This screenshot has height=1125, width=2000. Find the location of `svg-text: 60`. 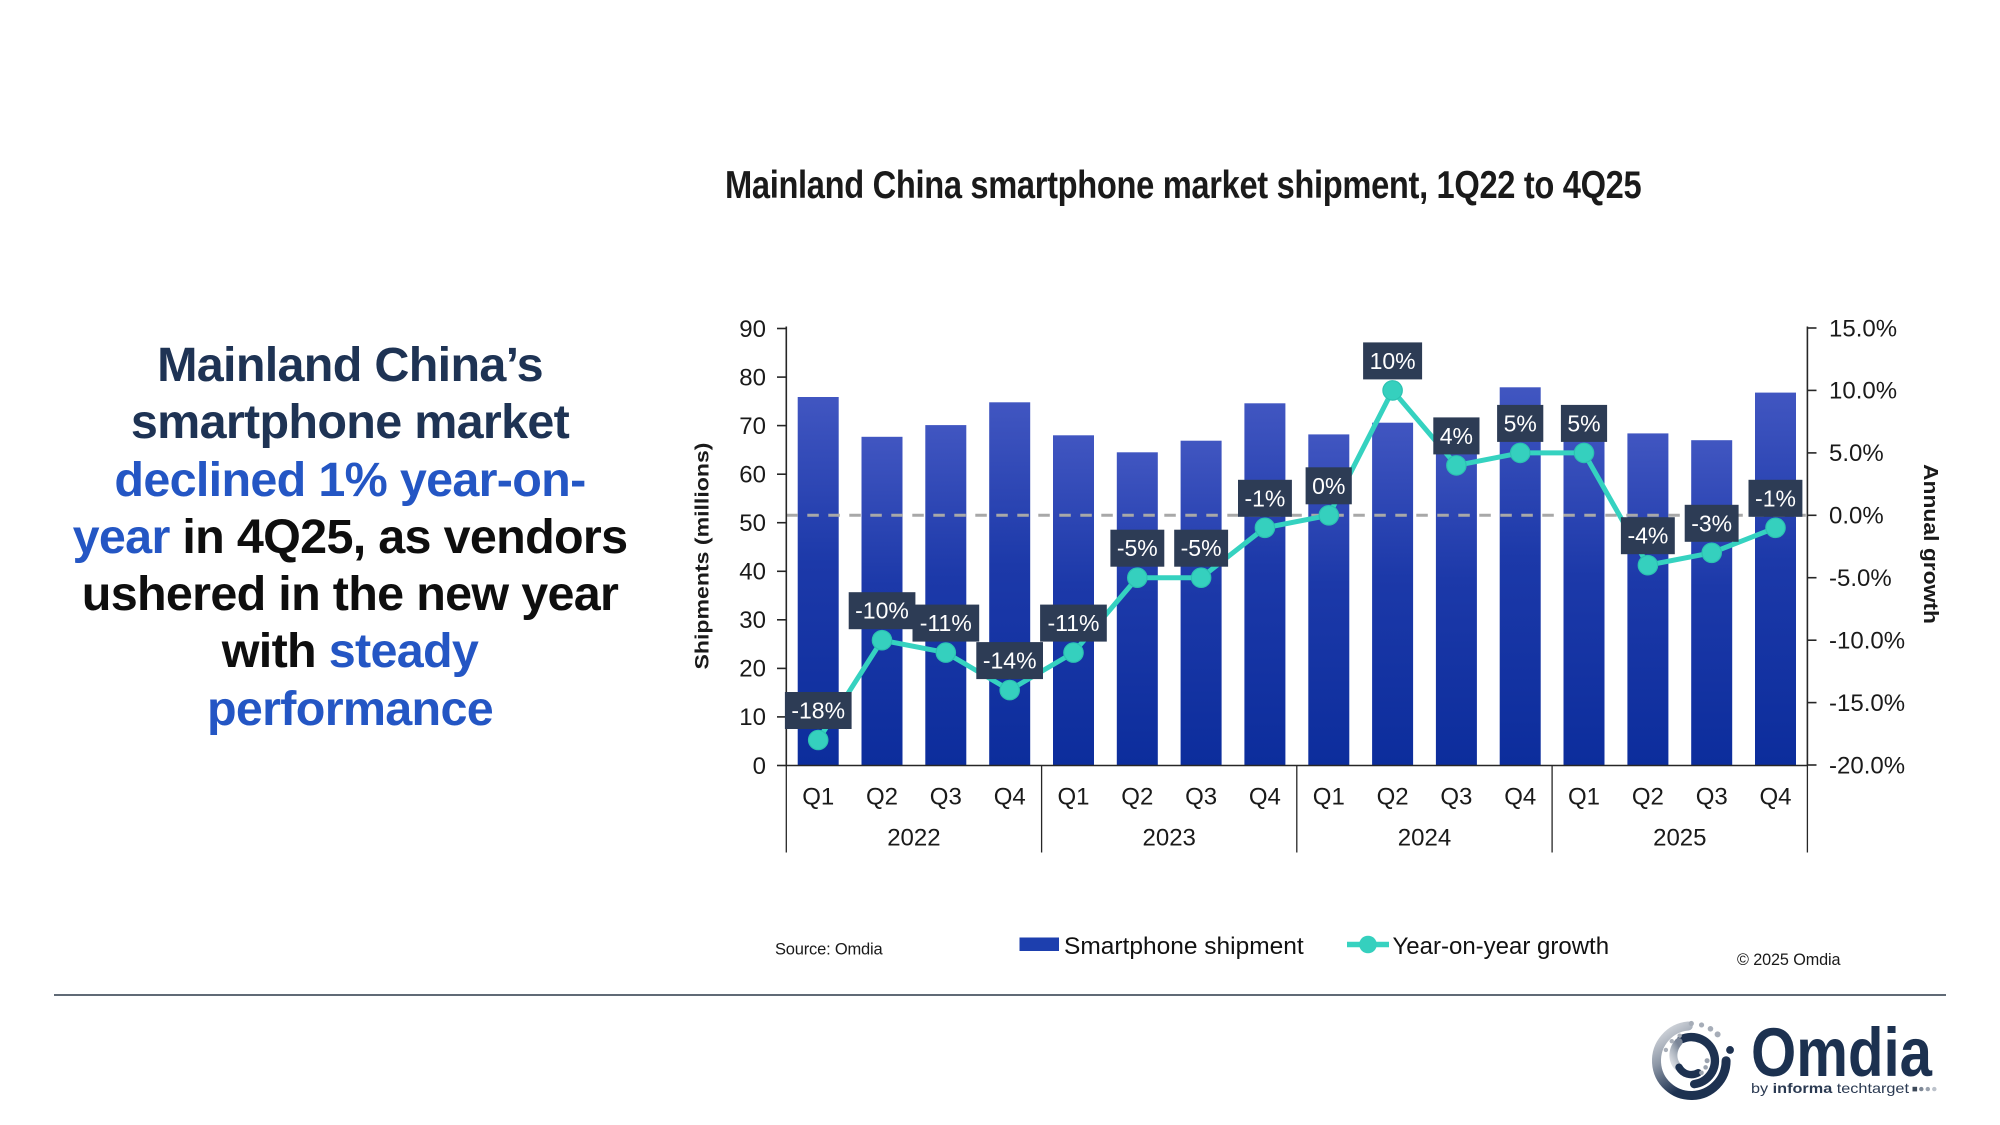

svg-text: 60 is located at coordinates (752, 475).